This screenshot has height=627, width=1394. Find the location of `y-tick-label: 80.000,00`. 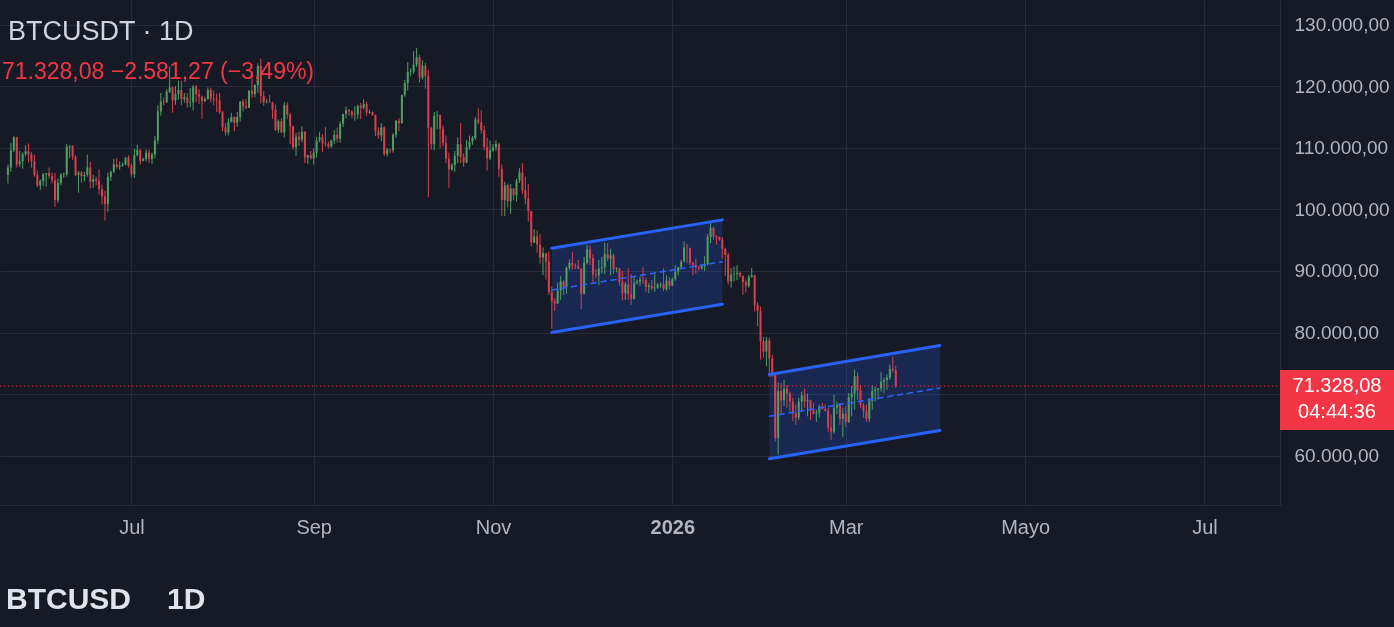

y-tick-label: 80.000,00 is located at coordinates (1337, 333).